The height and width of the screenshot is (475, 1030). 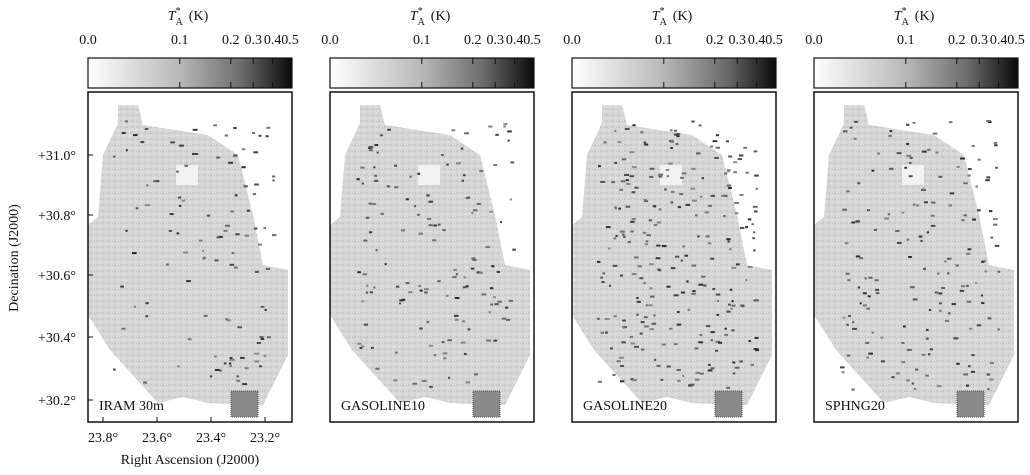 What do you see at coordinates (495, 40) in the screenshot?
I see `colorbar-tick-label: 0.3` at bounding box center [495, 40].